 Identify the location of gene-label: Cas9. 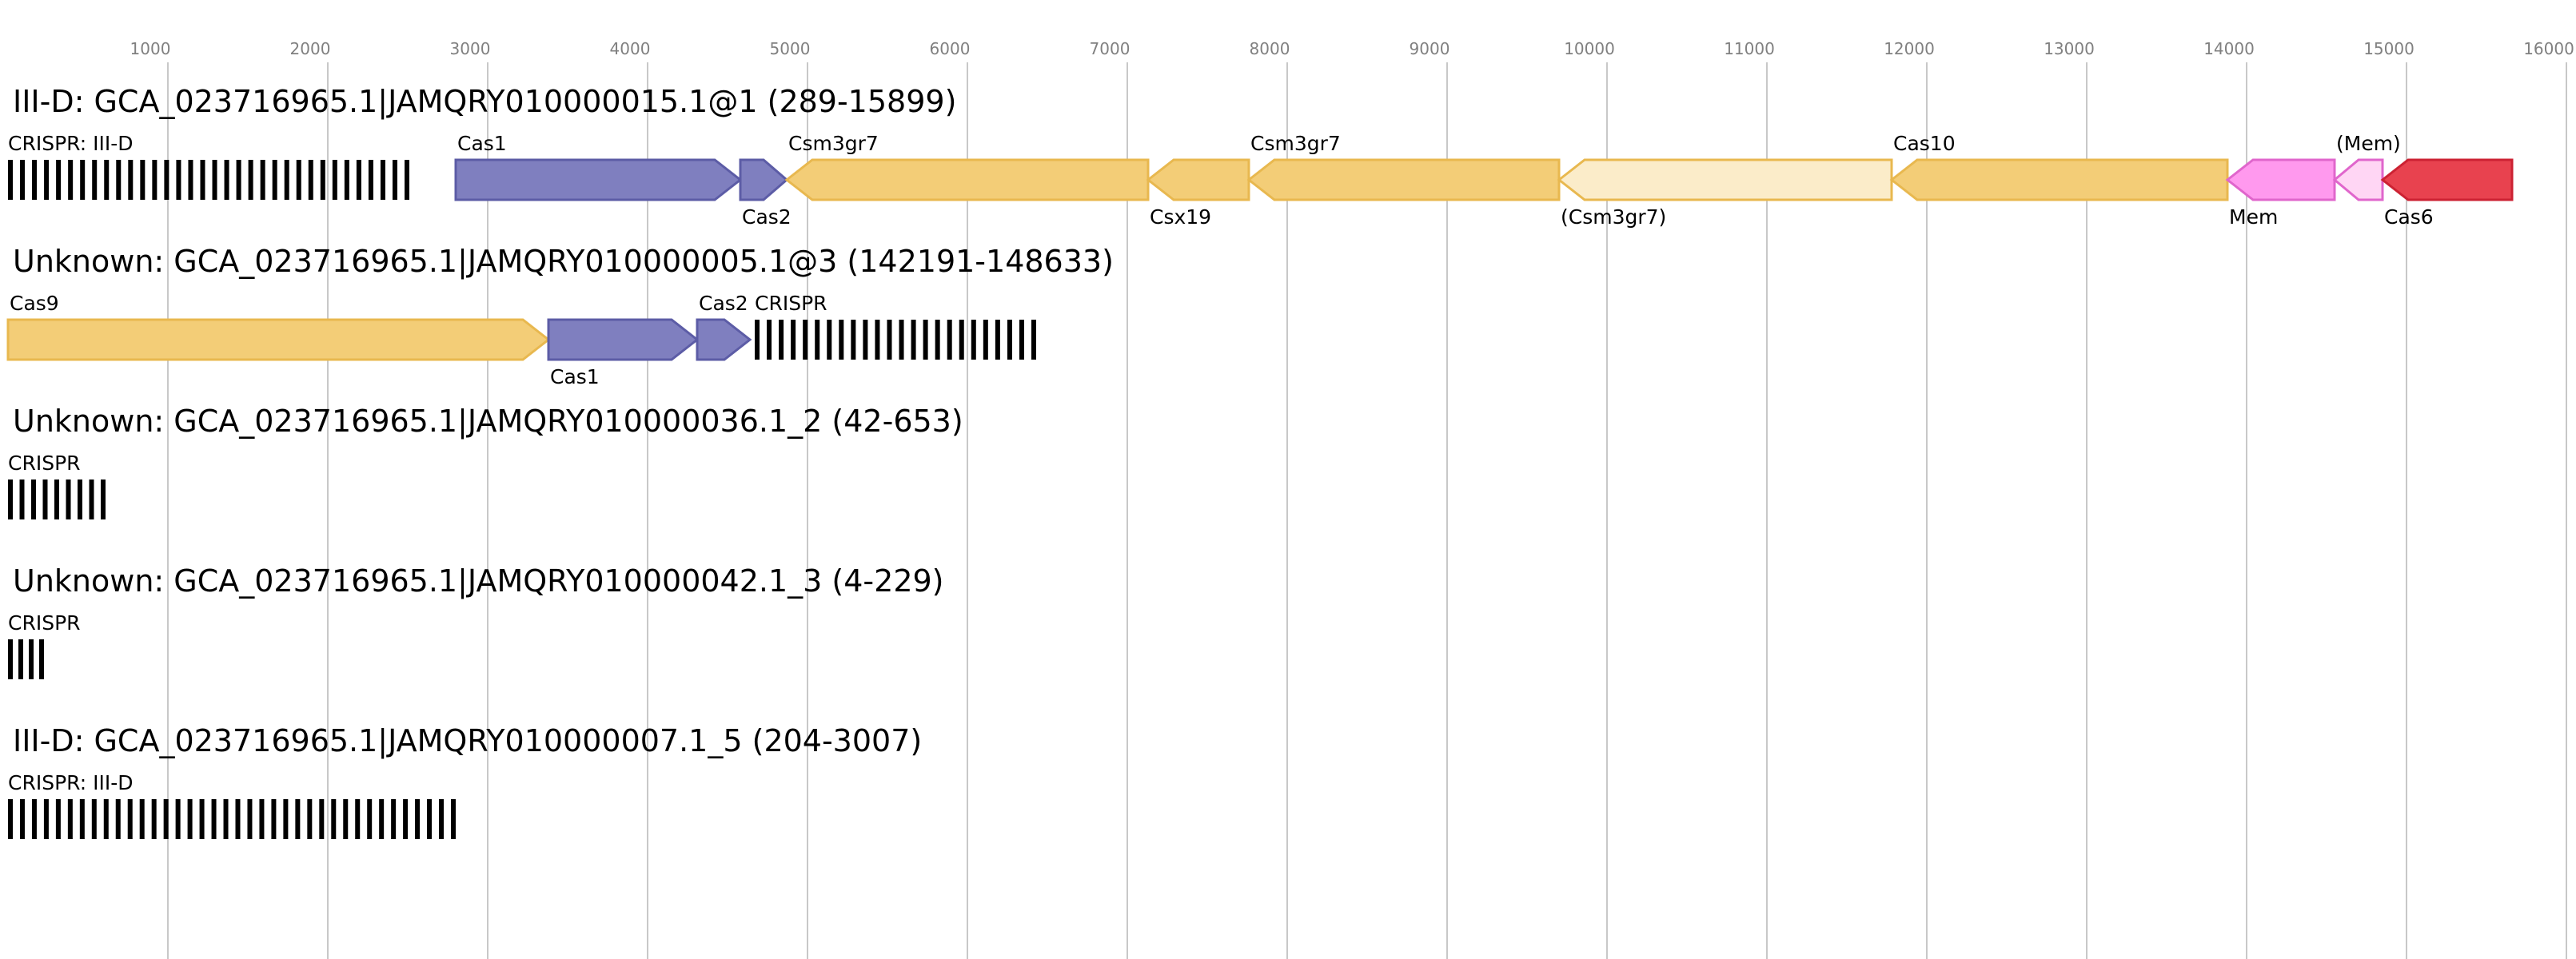
(34, 303).